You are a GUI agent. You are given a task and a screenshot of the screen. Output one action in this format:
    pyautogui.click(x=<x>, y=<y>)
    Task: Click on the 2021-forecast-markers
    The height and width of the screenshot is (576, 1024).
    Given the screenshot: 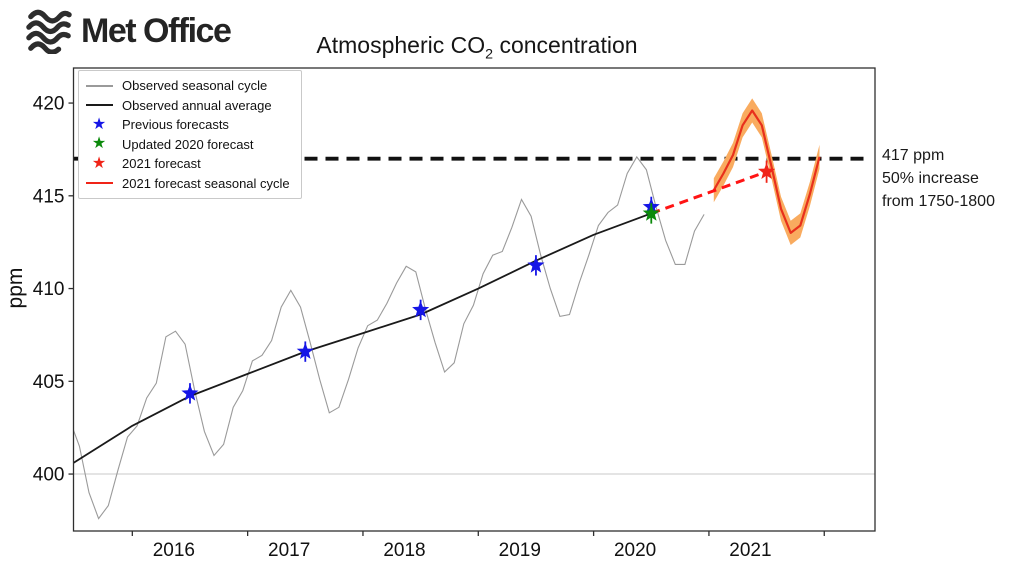 What is the action you would take?
    pyautogui.click(x=767, y=171)
    